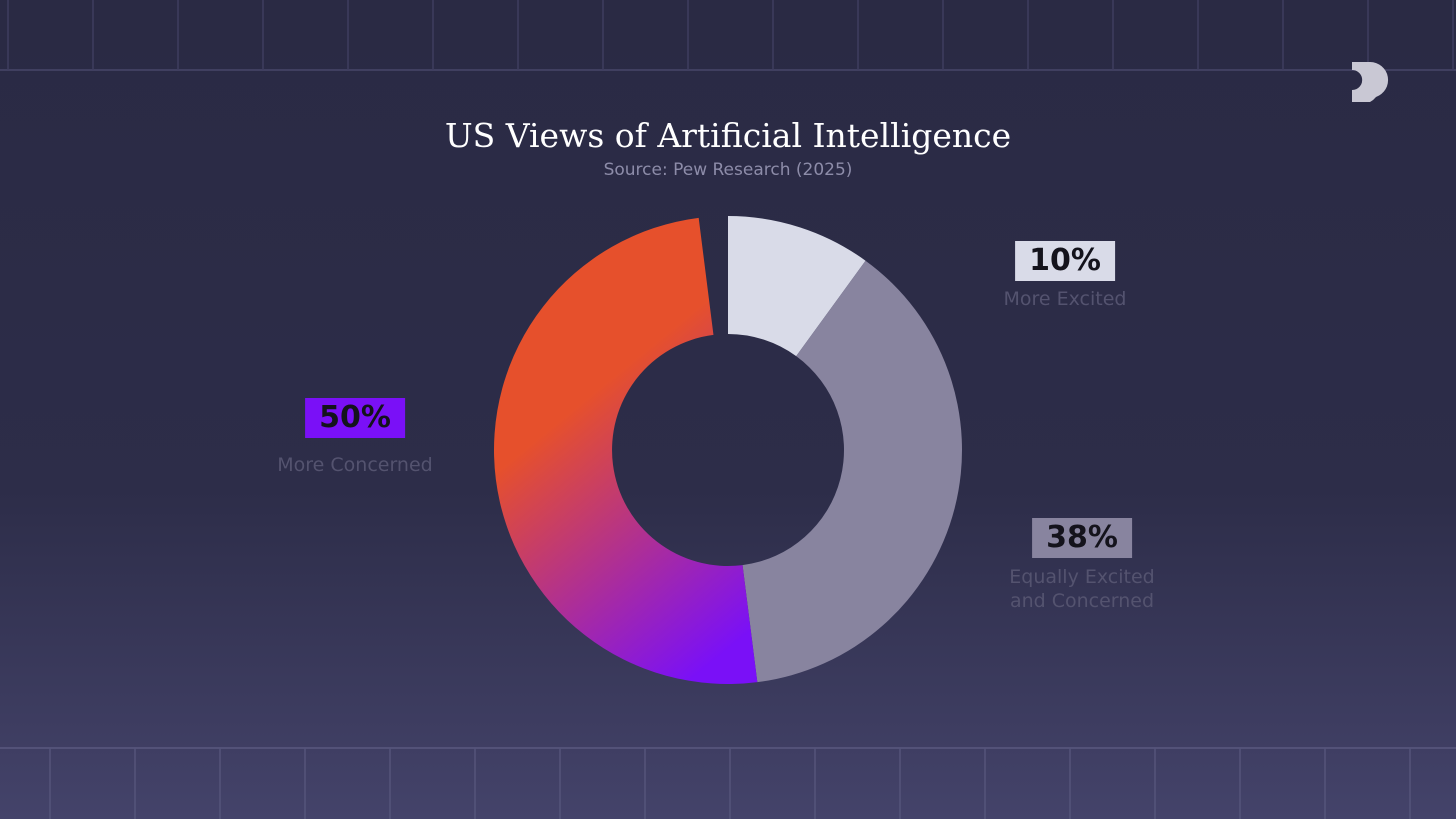  I want to click on value-label: 38%, so click(1082, 538).